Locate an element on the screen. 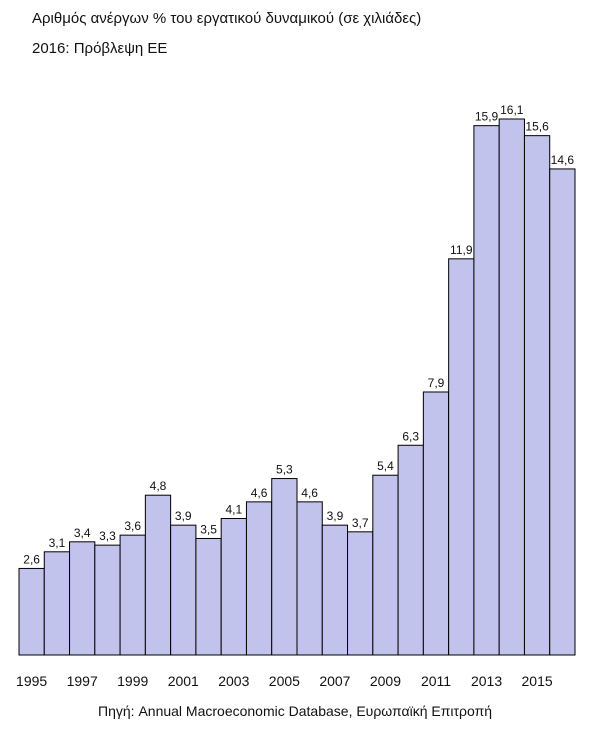  value-label-1999: 3,6 is located at coordinates (132, 526).